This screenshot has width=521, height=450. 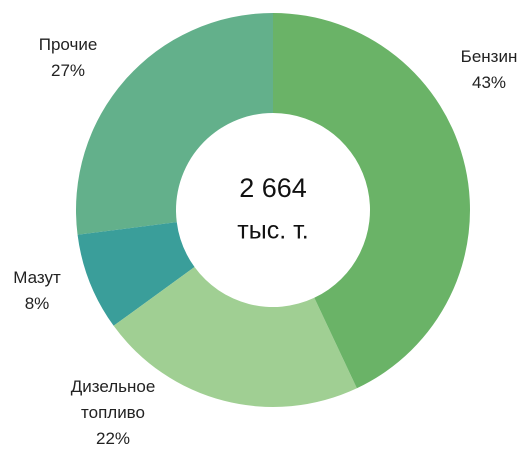 What do you see at coordinates (273, 188) in the screenshot?
I see `center-value: 2 664` at bounding box center [273, 188].